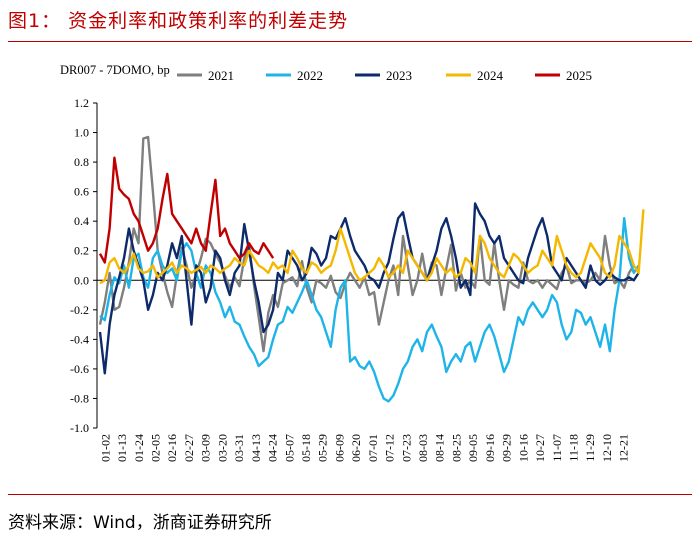 The width and height of the screenshot is (700, 536). What do you see at coordinates (140, 523) in the screenshot?
I see `source-note: 资料来源：Wind，浙商证券研究所` at bounding box center [140, 523].